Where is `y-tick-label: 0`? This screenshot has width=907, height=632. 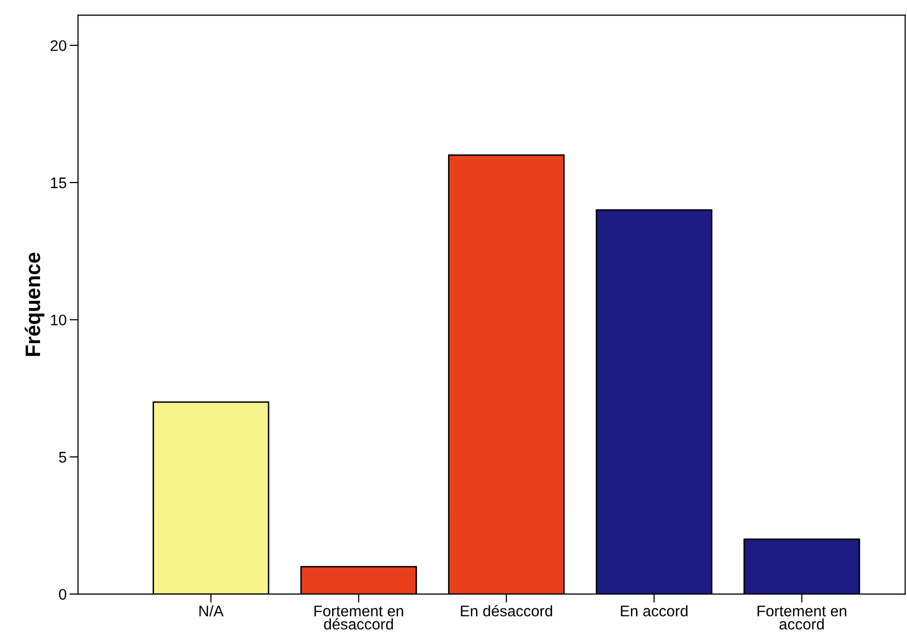 y-tick-label: 0 is located at coordinates (62, 594).